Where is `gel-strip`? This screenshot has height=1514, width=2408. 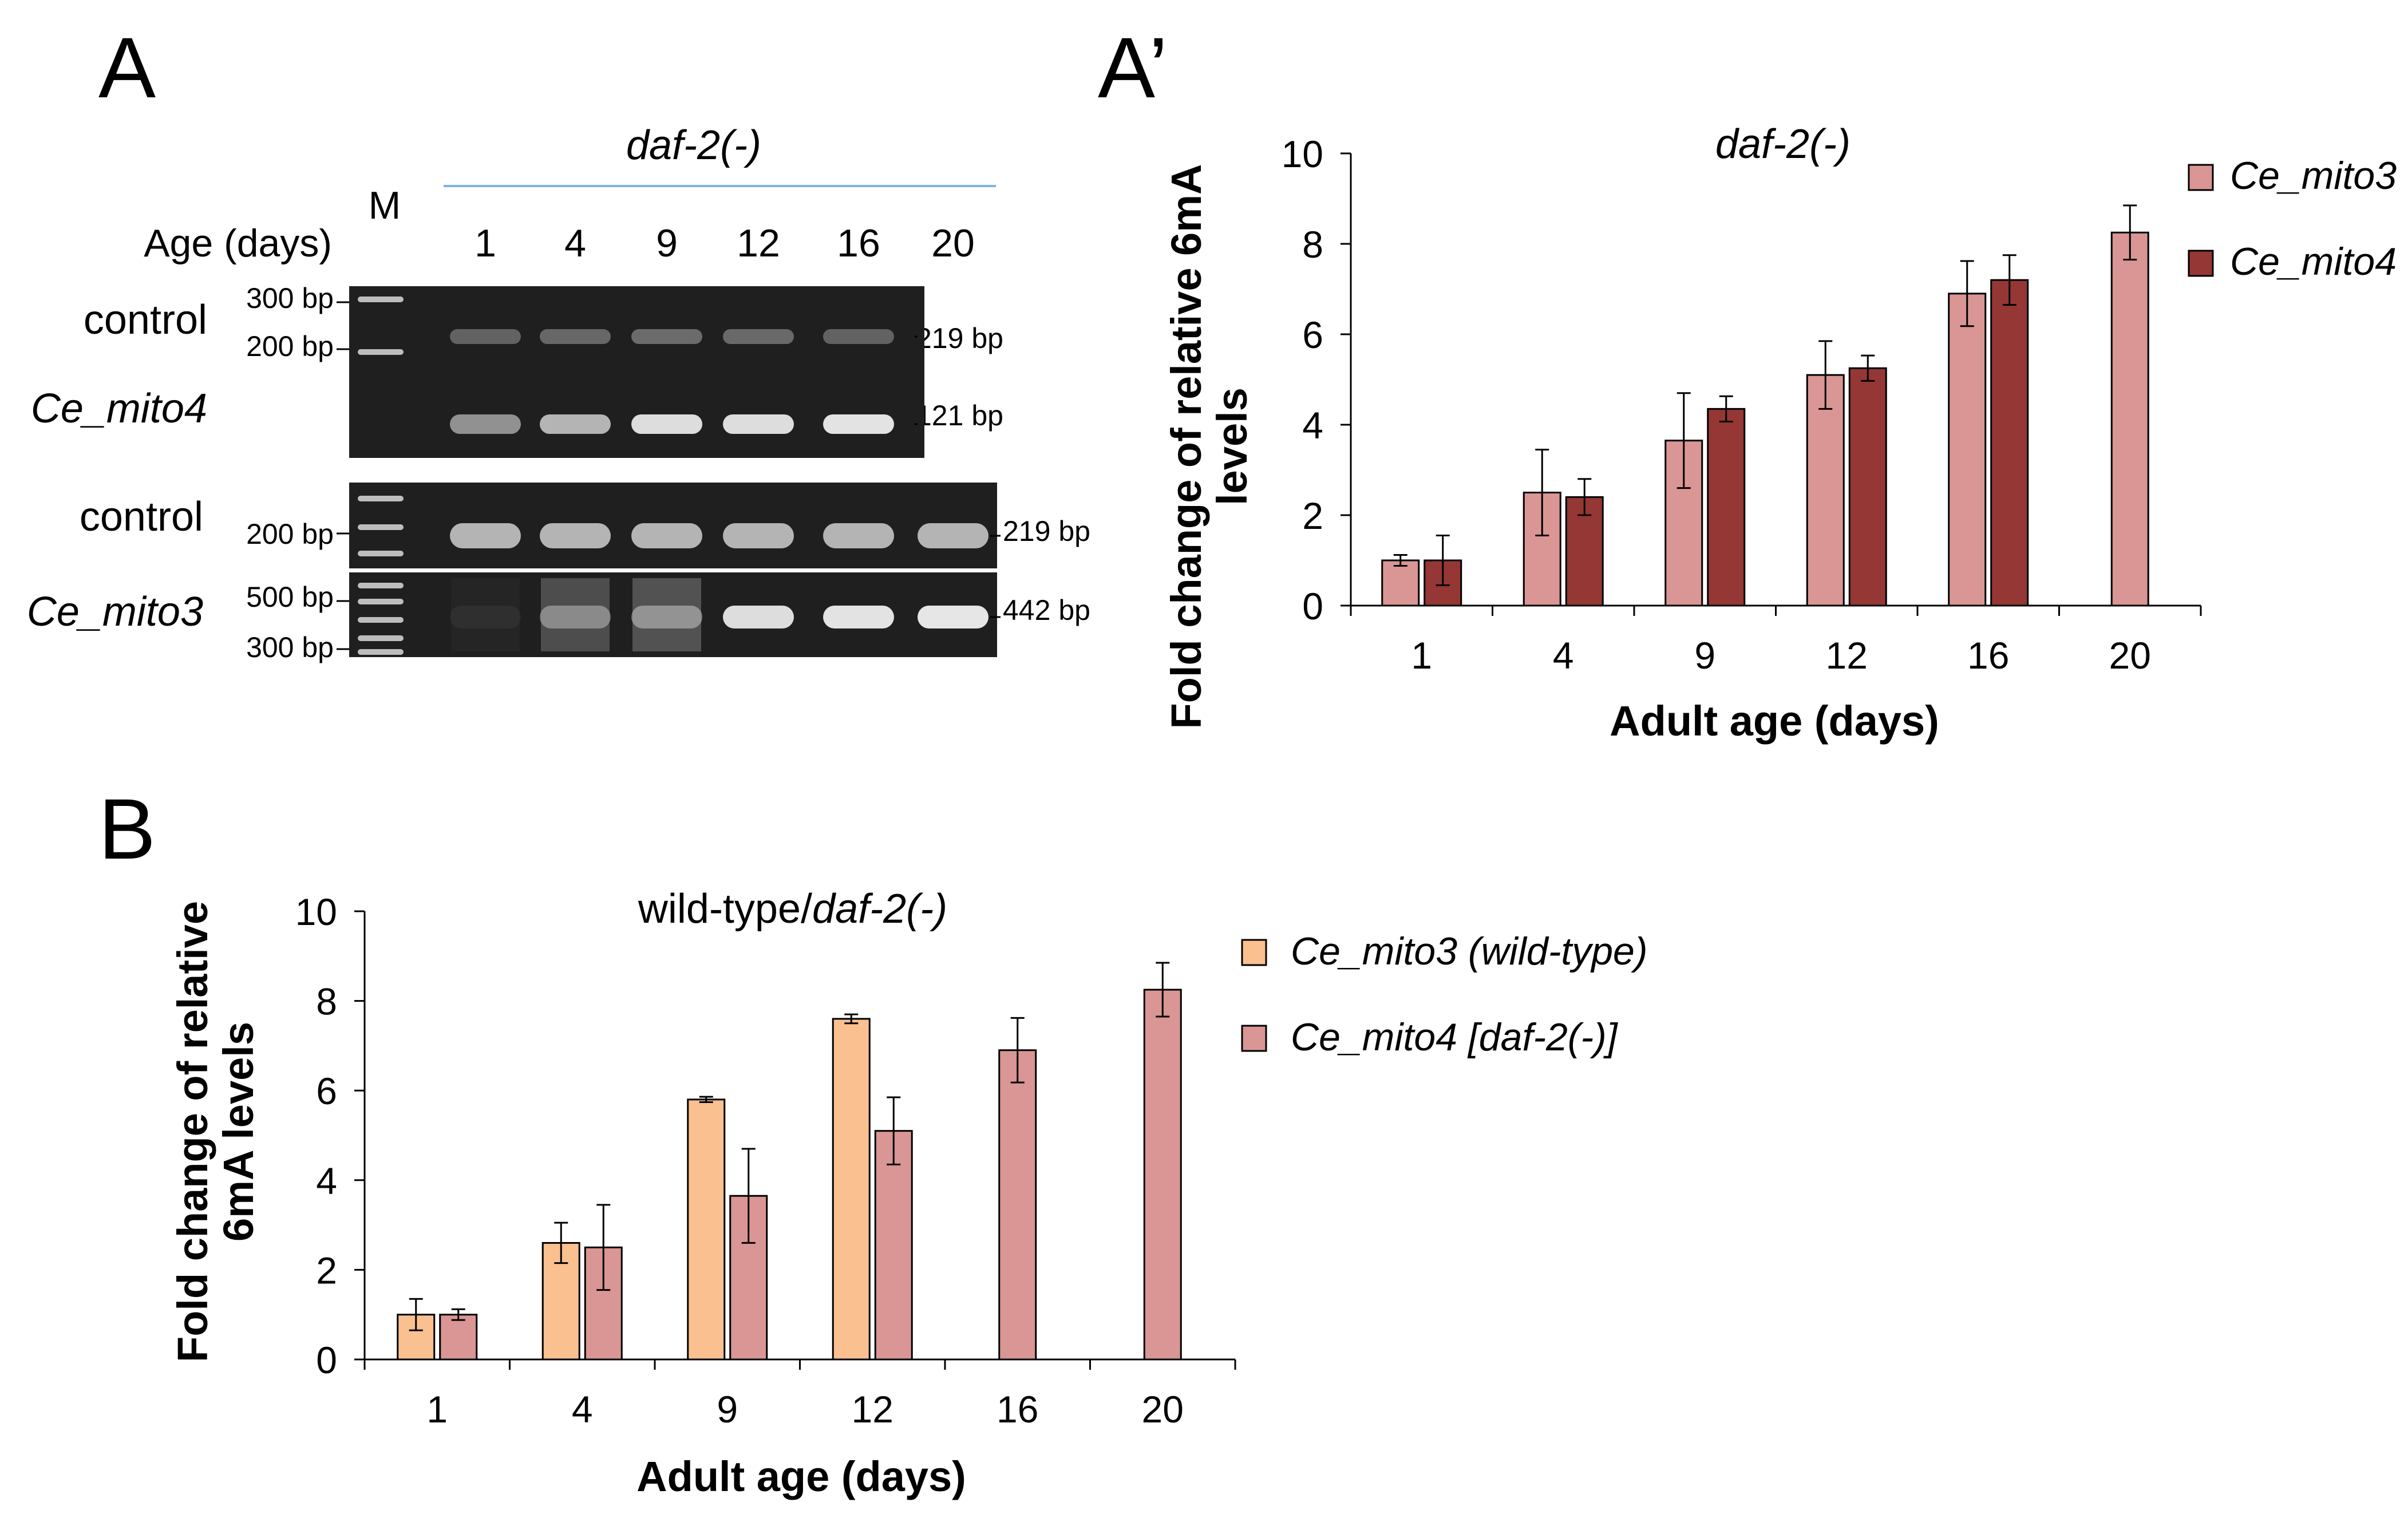 gel-strip is located at coordinates (637, 328).